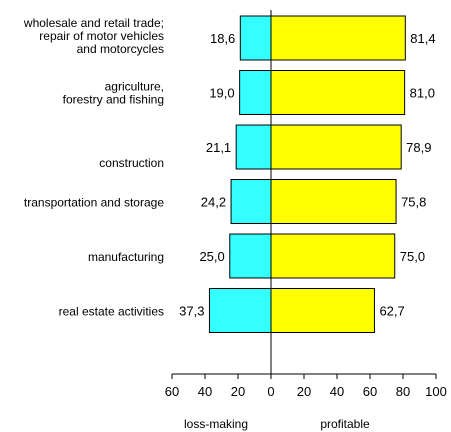  What do you see at coordinates (211, 256) in the screenshot?
I see `data-label-loss-making: 25,0` at bounding box center [211, 256].